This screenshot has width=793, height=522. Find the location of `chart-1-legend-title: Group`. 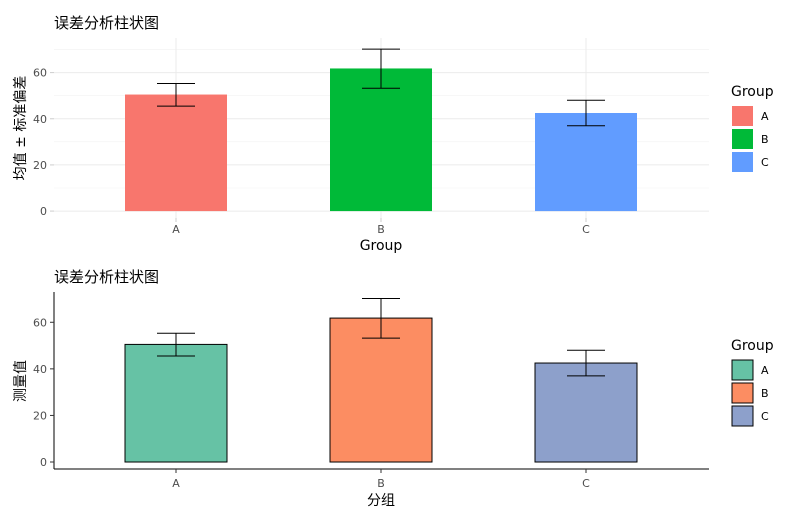

chart-1-legend-title: Group is located at coordinates (752, 92).